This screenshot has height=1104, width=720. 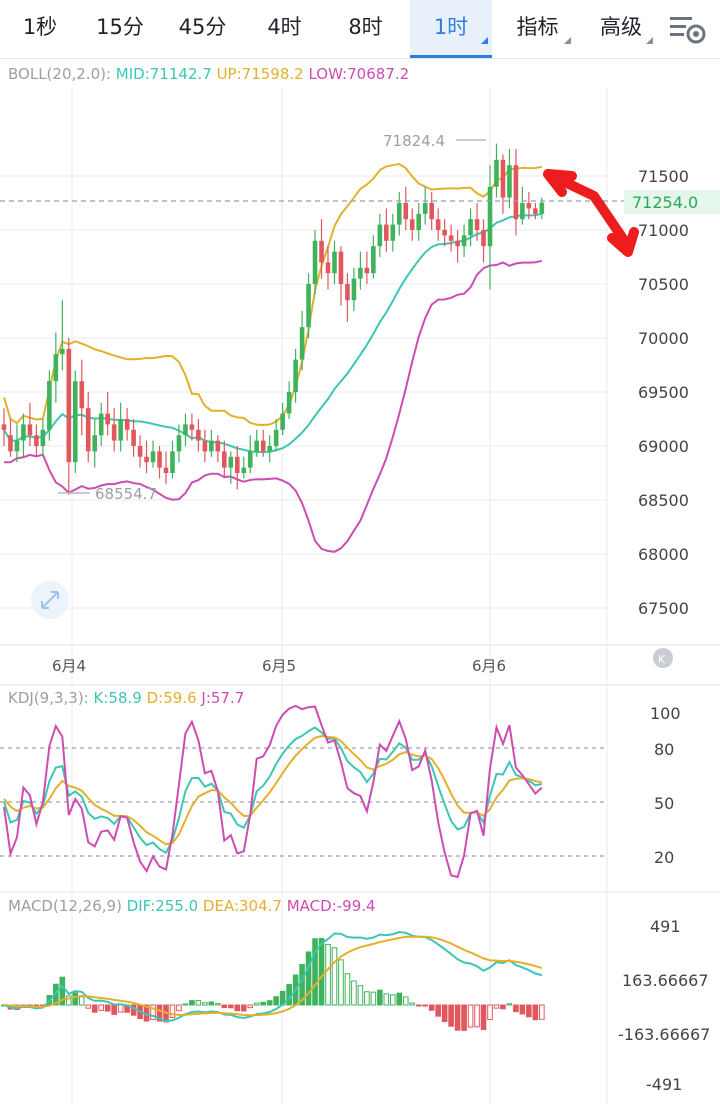 I want to click on price-tick: 69500, so click(x=663, y=392).